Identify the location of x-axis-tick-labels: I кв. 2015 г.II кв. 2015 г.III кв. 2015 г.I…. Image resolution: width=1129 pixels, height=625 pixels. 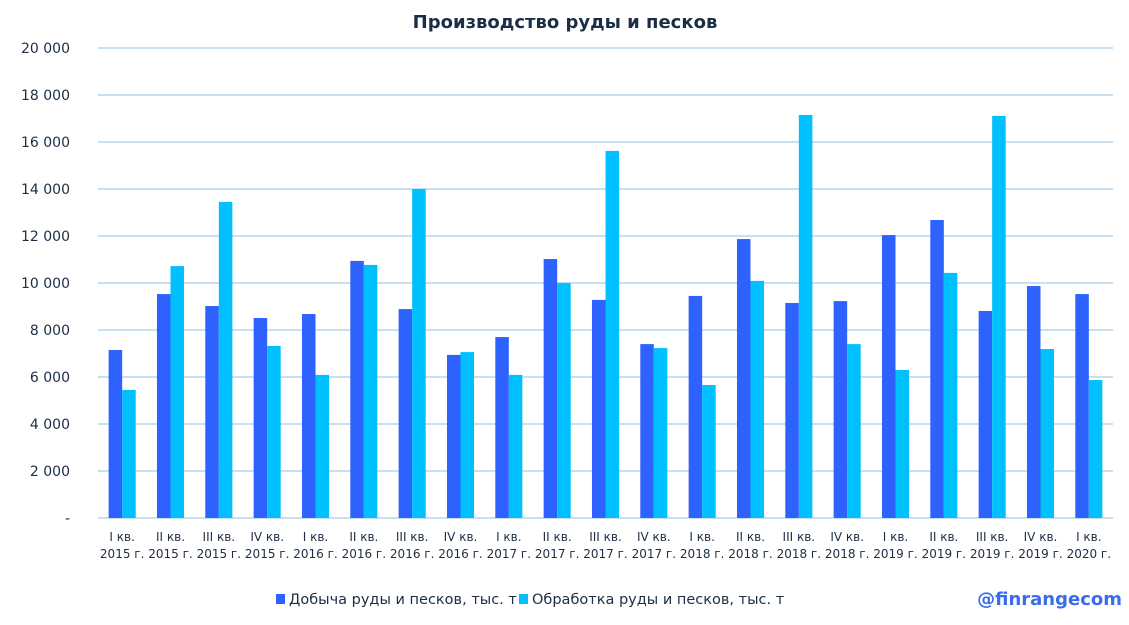
(605, 545).